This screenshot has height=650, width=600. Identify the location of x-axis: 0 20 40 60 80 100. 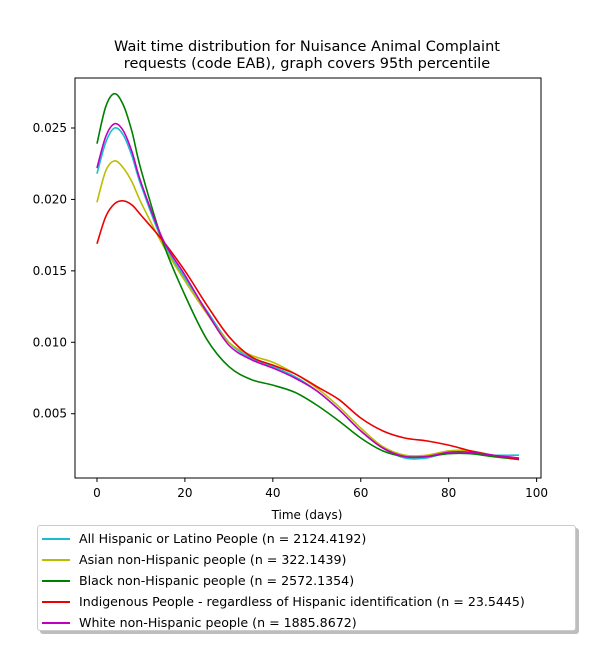
(320, 489).